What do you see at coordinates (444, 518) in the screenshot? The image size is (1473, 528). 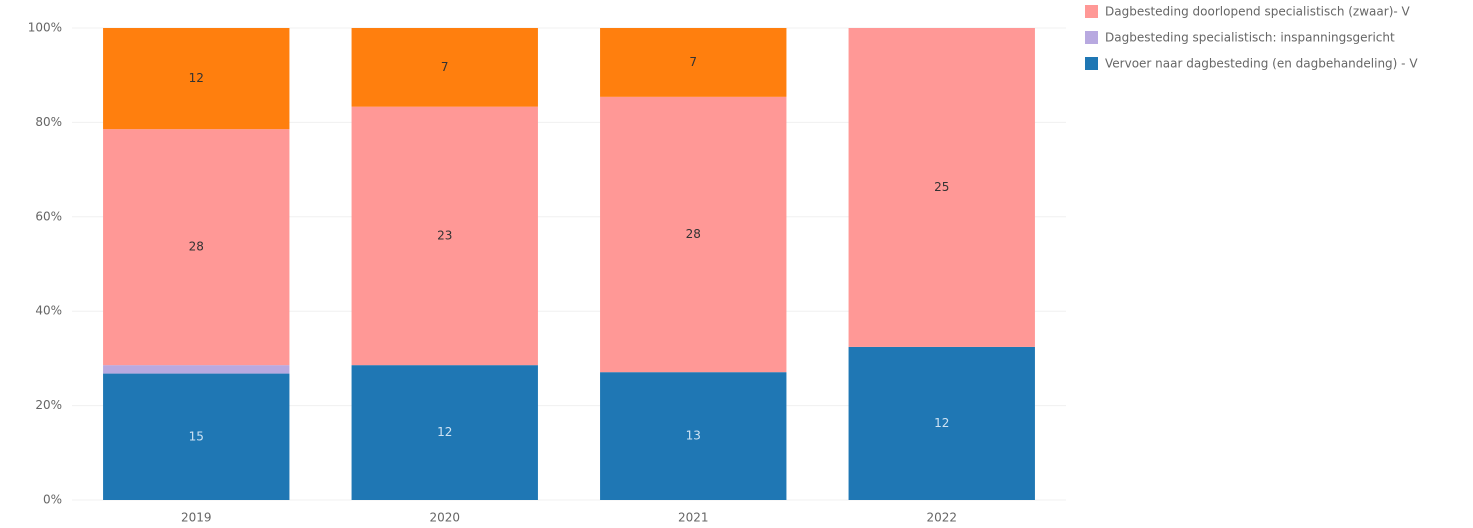 I see `x-tick-label: 2020` at bounding box center [444, 518].